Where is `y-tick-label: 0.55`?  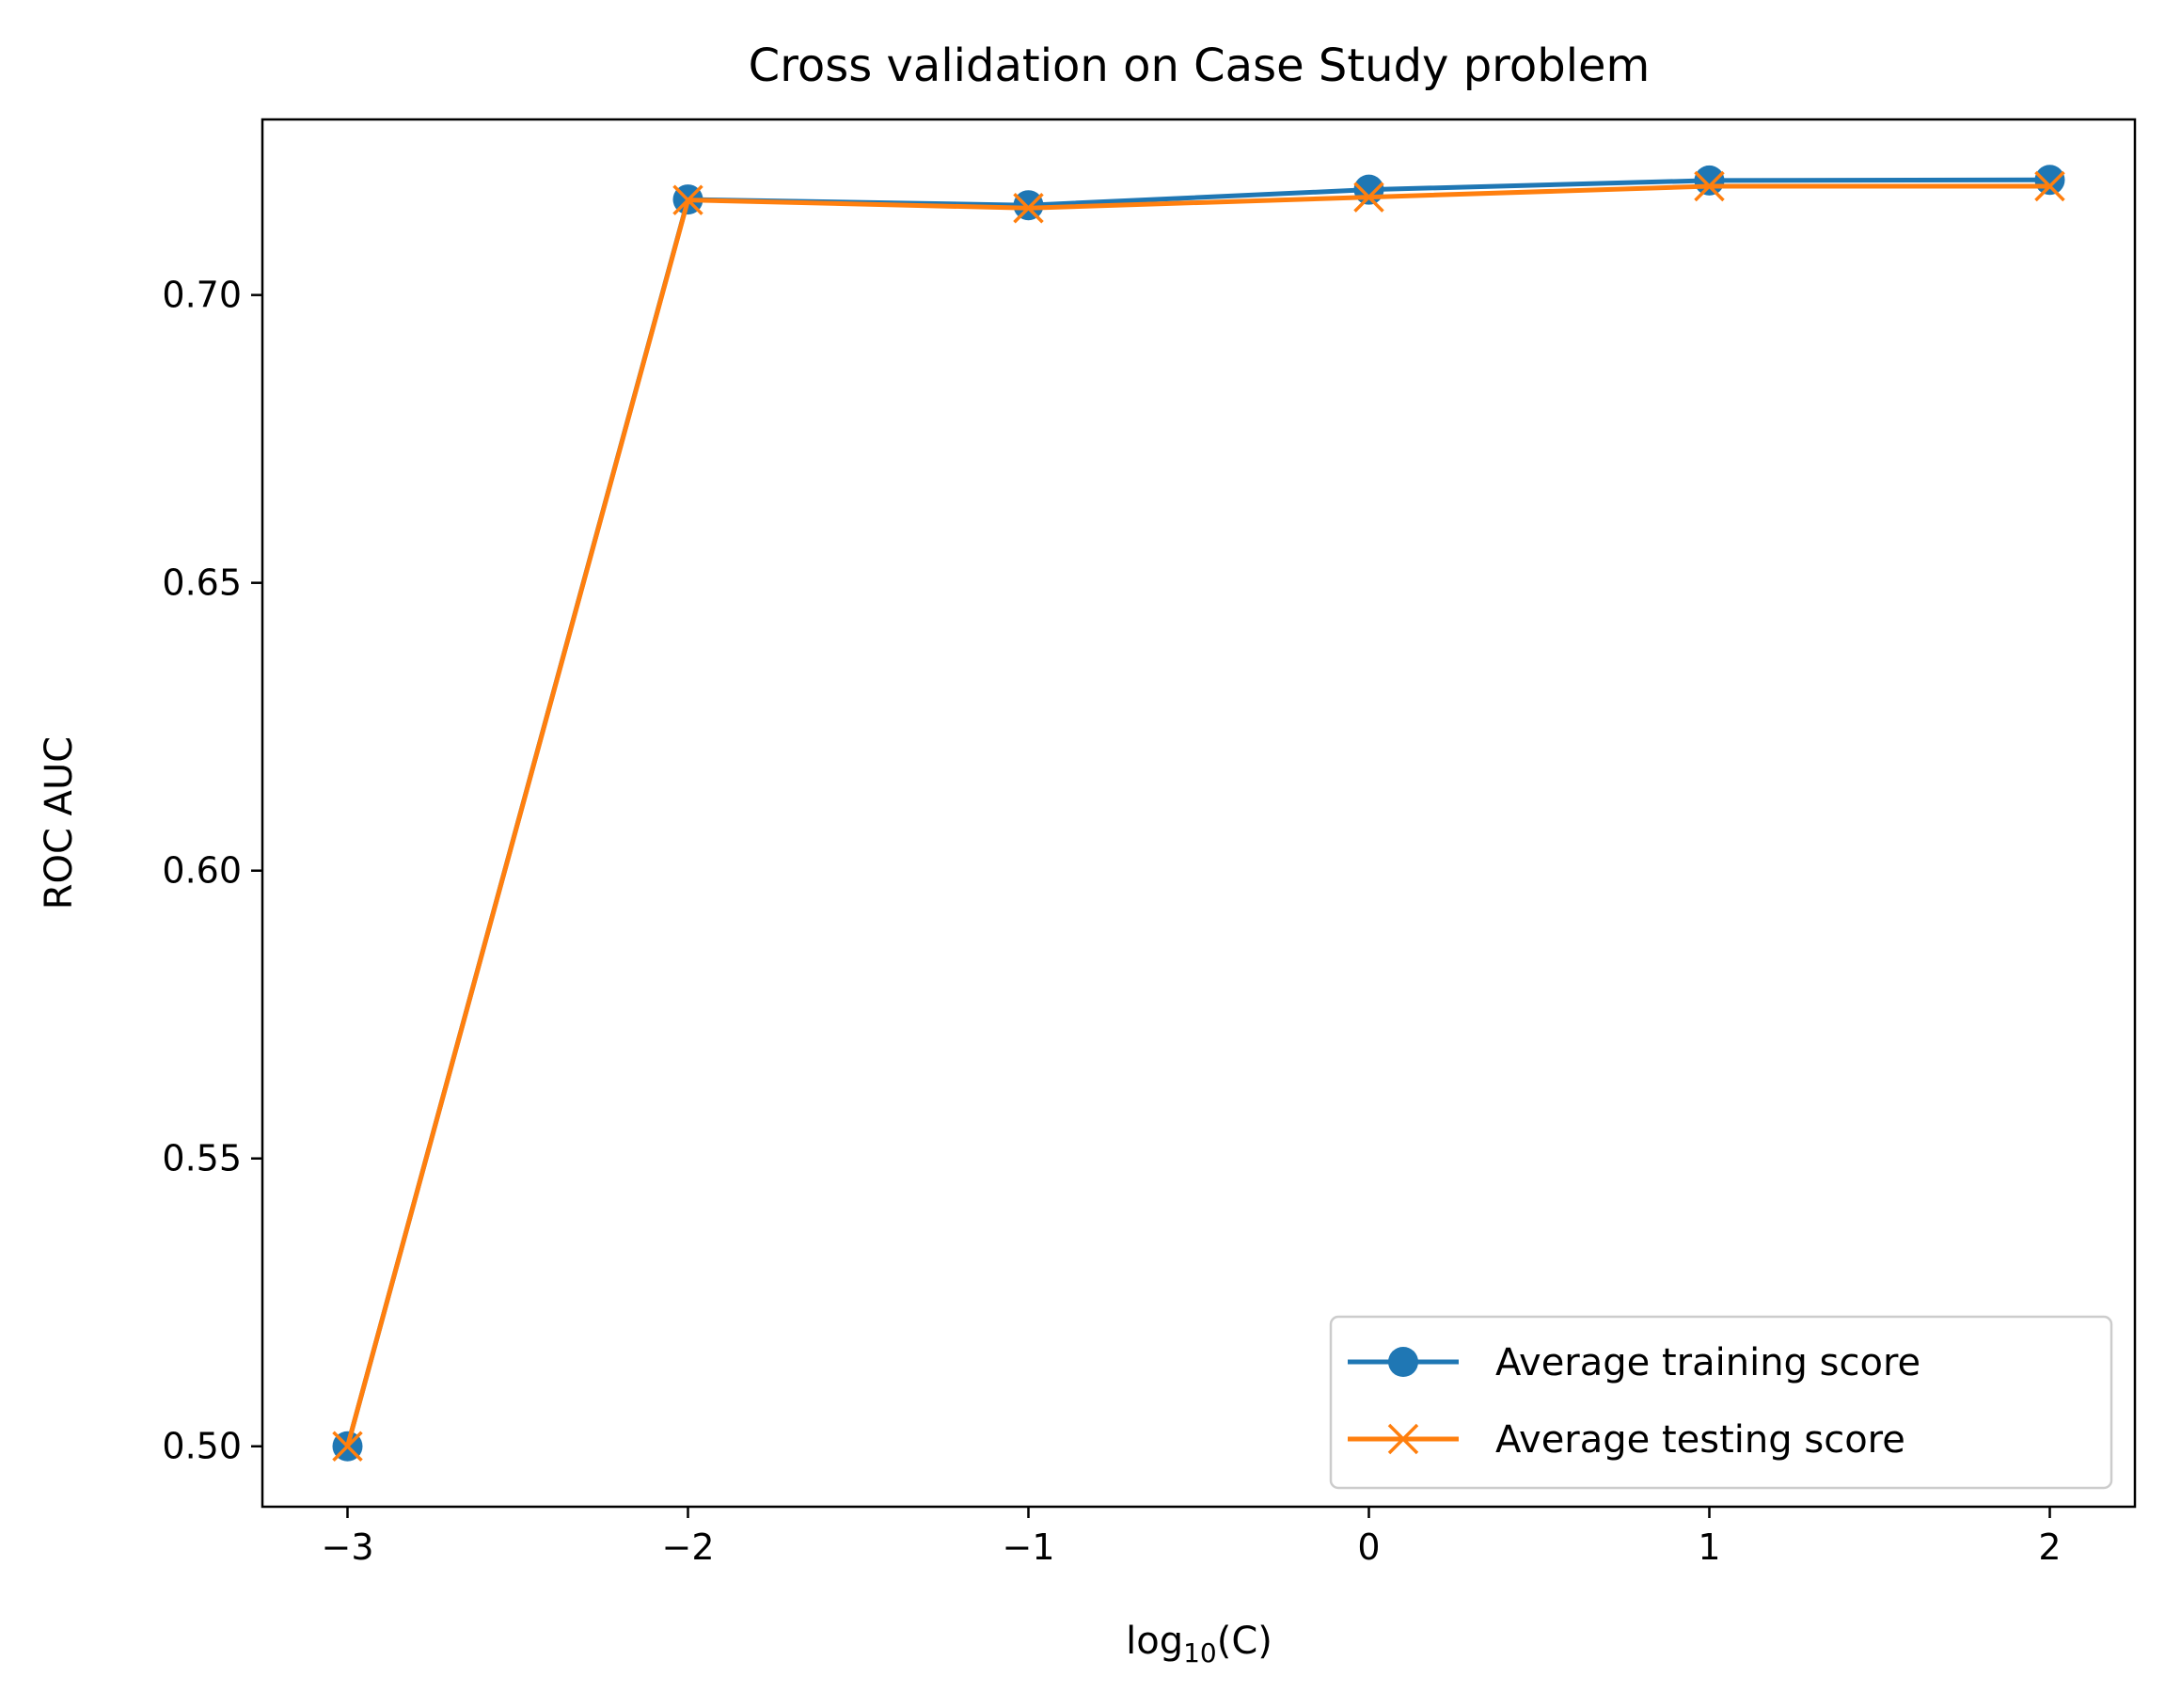 y-tick-label: 0.55 is located at coordinates (202, 1159).